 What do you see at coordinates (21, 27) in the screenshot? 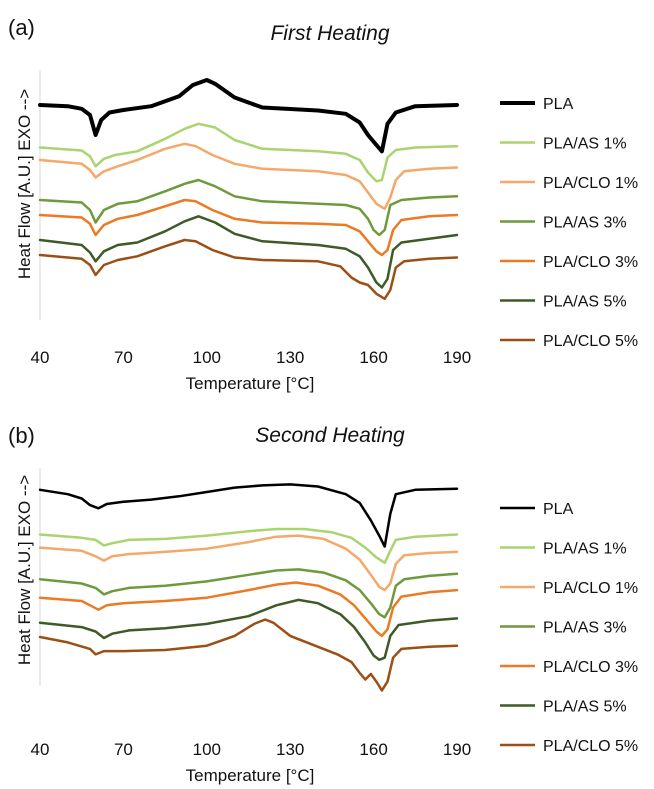
I see `panel-letter: (a)` at bounding box center [21, 27].